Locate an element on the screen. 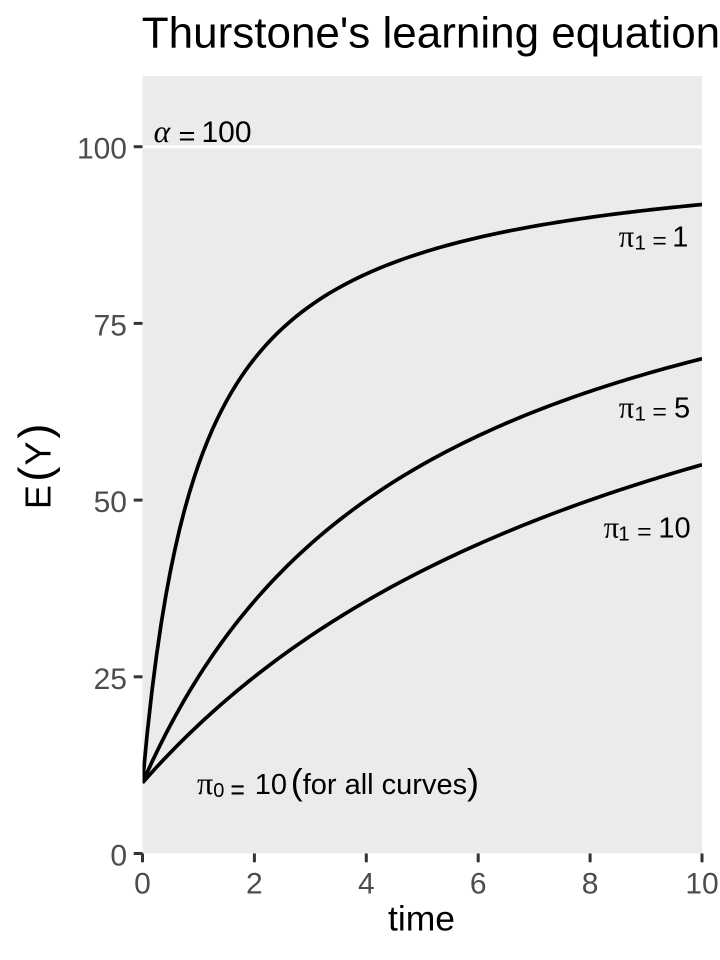 The image size is (720, 960). svg-text: 8 is located at coordinates (590, 883).